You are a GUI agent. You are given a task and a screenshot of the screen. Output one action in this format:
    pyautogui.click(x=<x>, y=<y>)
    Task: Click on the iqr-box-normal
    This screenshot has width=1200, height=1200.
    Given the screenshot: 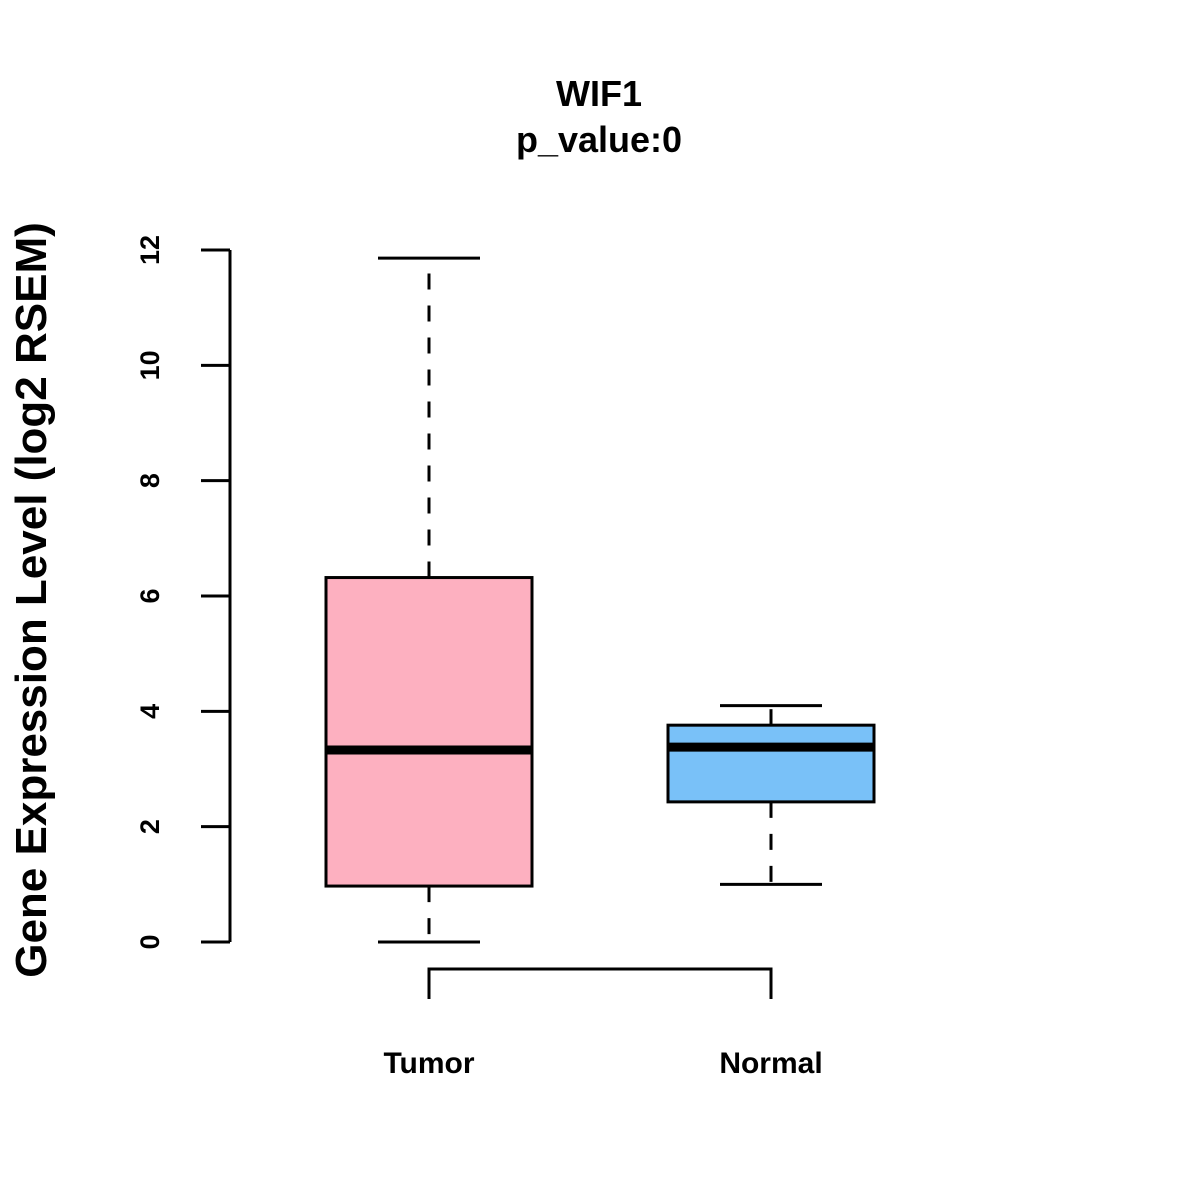 What is the action you would take?
    pyautogui.click(x=771, y=763)
    